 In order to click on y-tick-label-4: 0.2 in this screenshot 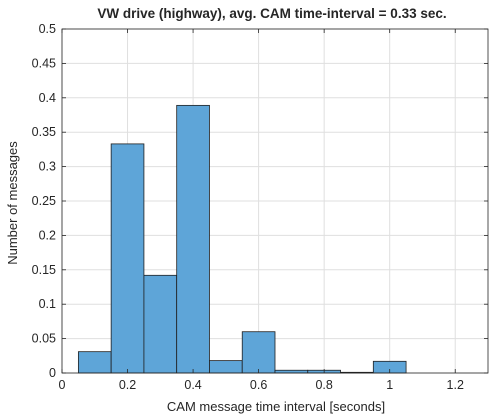, I will do `click(47, 235)`.